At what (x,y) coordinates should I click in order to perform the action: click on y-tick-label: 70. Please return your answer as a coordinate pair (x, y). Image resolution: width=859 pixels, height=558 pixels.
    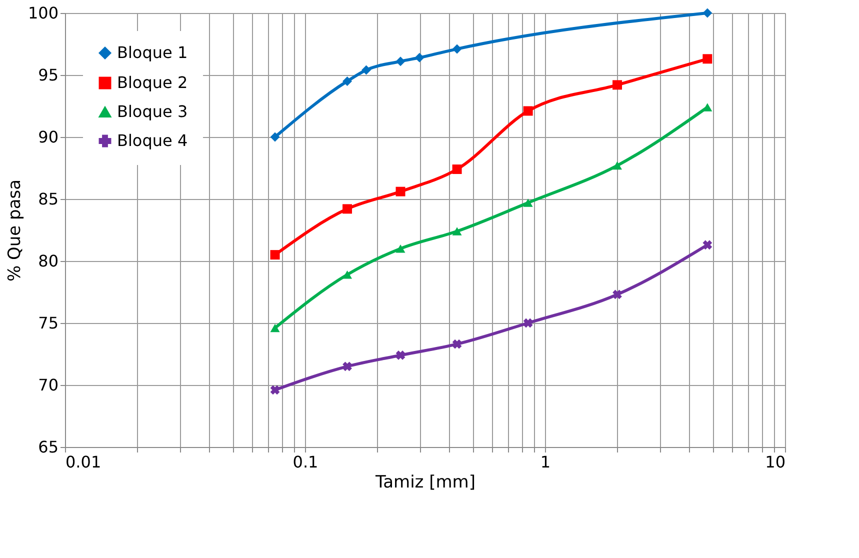
    Looking at the image, I should click on (48, 385).